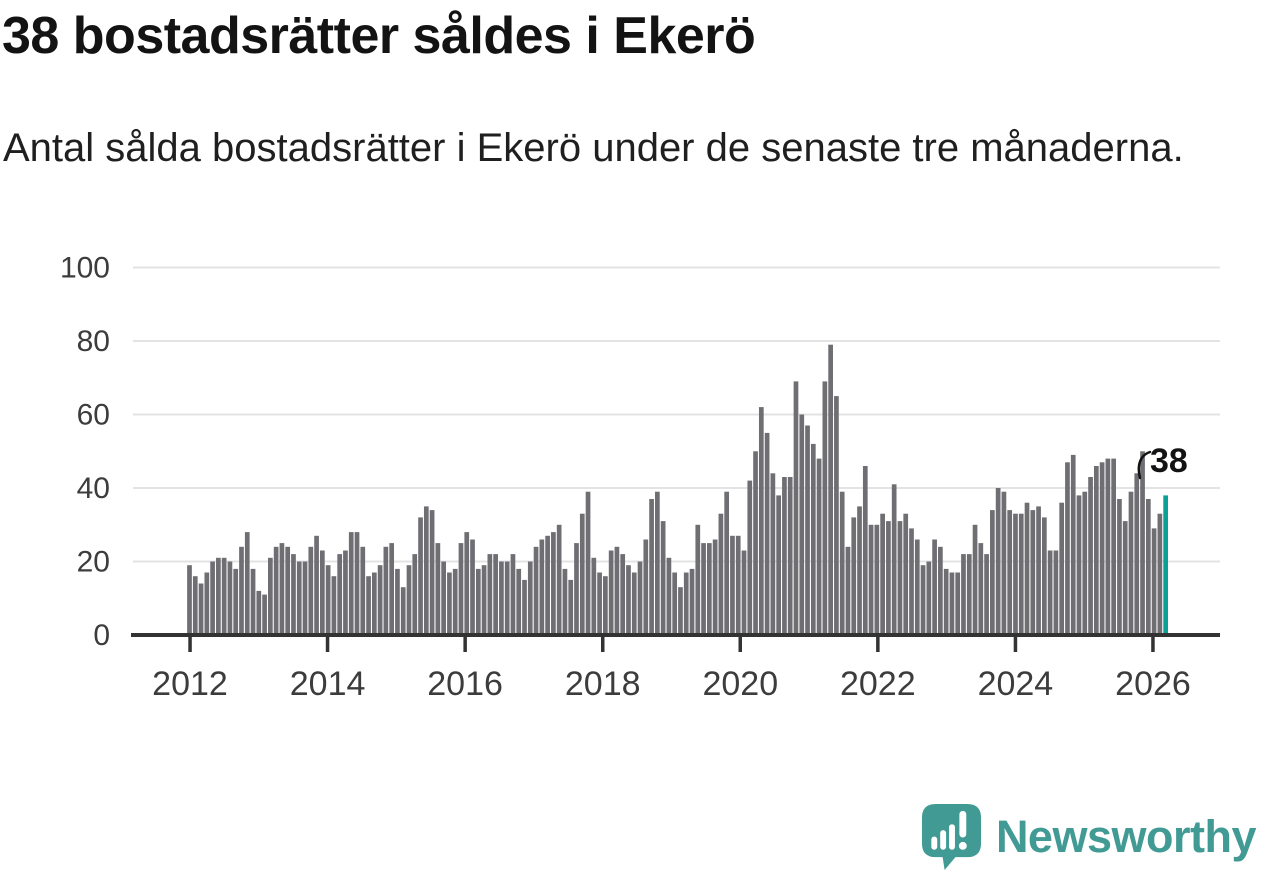 The height and width of the screenshot is (879, 1262). What do you see at coordinates (93, 341) in the screenshot?
I see `y-axis-tick-label: 80` at bounding box center [93, 341].